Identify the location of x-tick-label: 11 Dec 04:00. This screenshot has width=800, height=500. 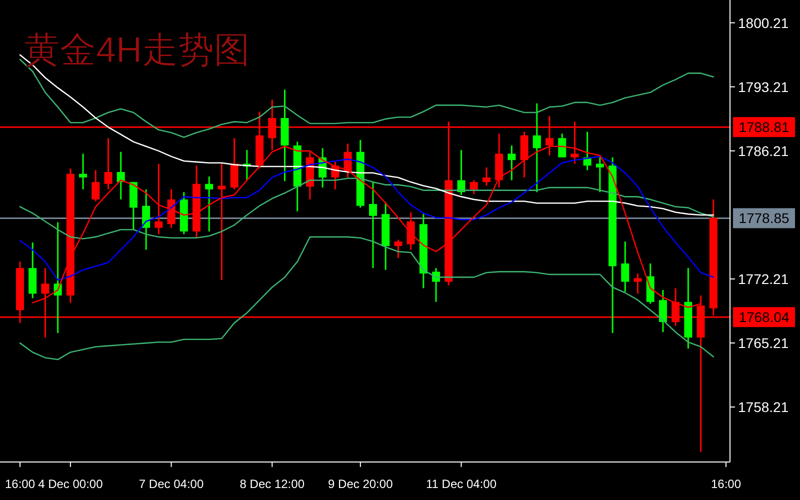
(461, 484).